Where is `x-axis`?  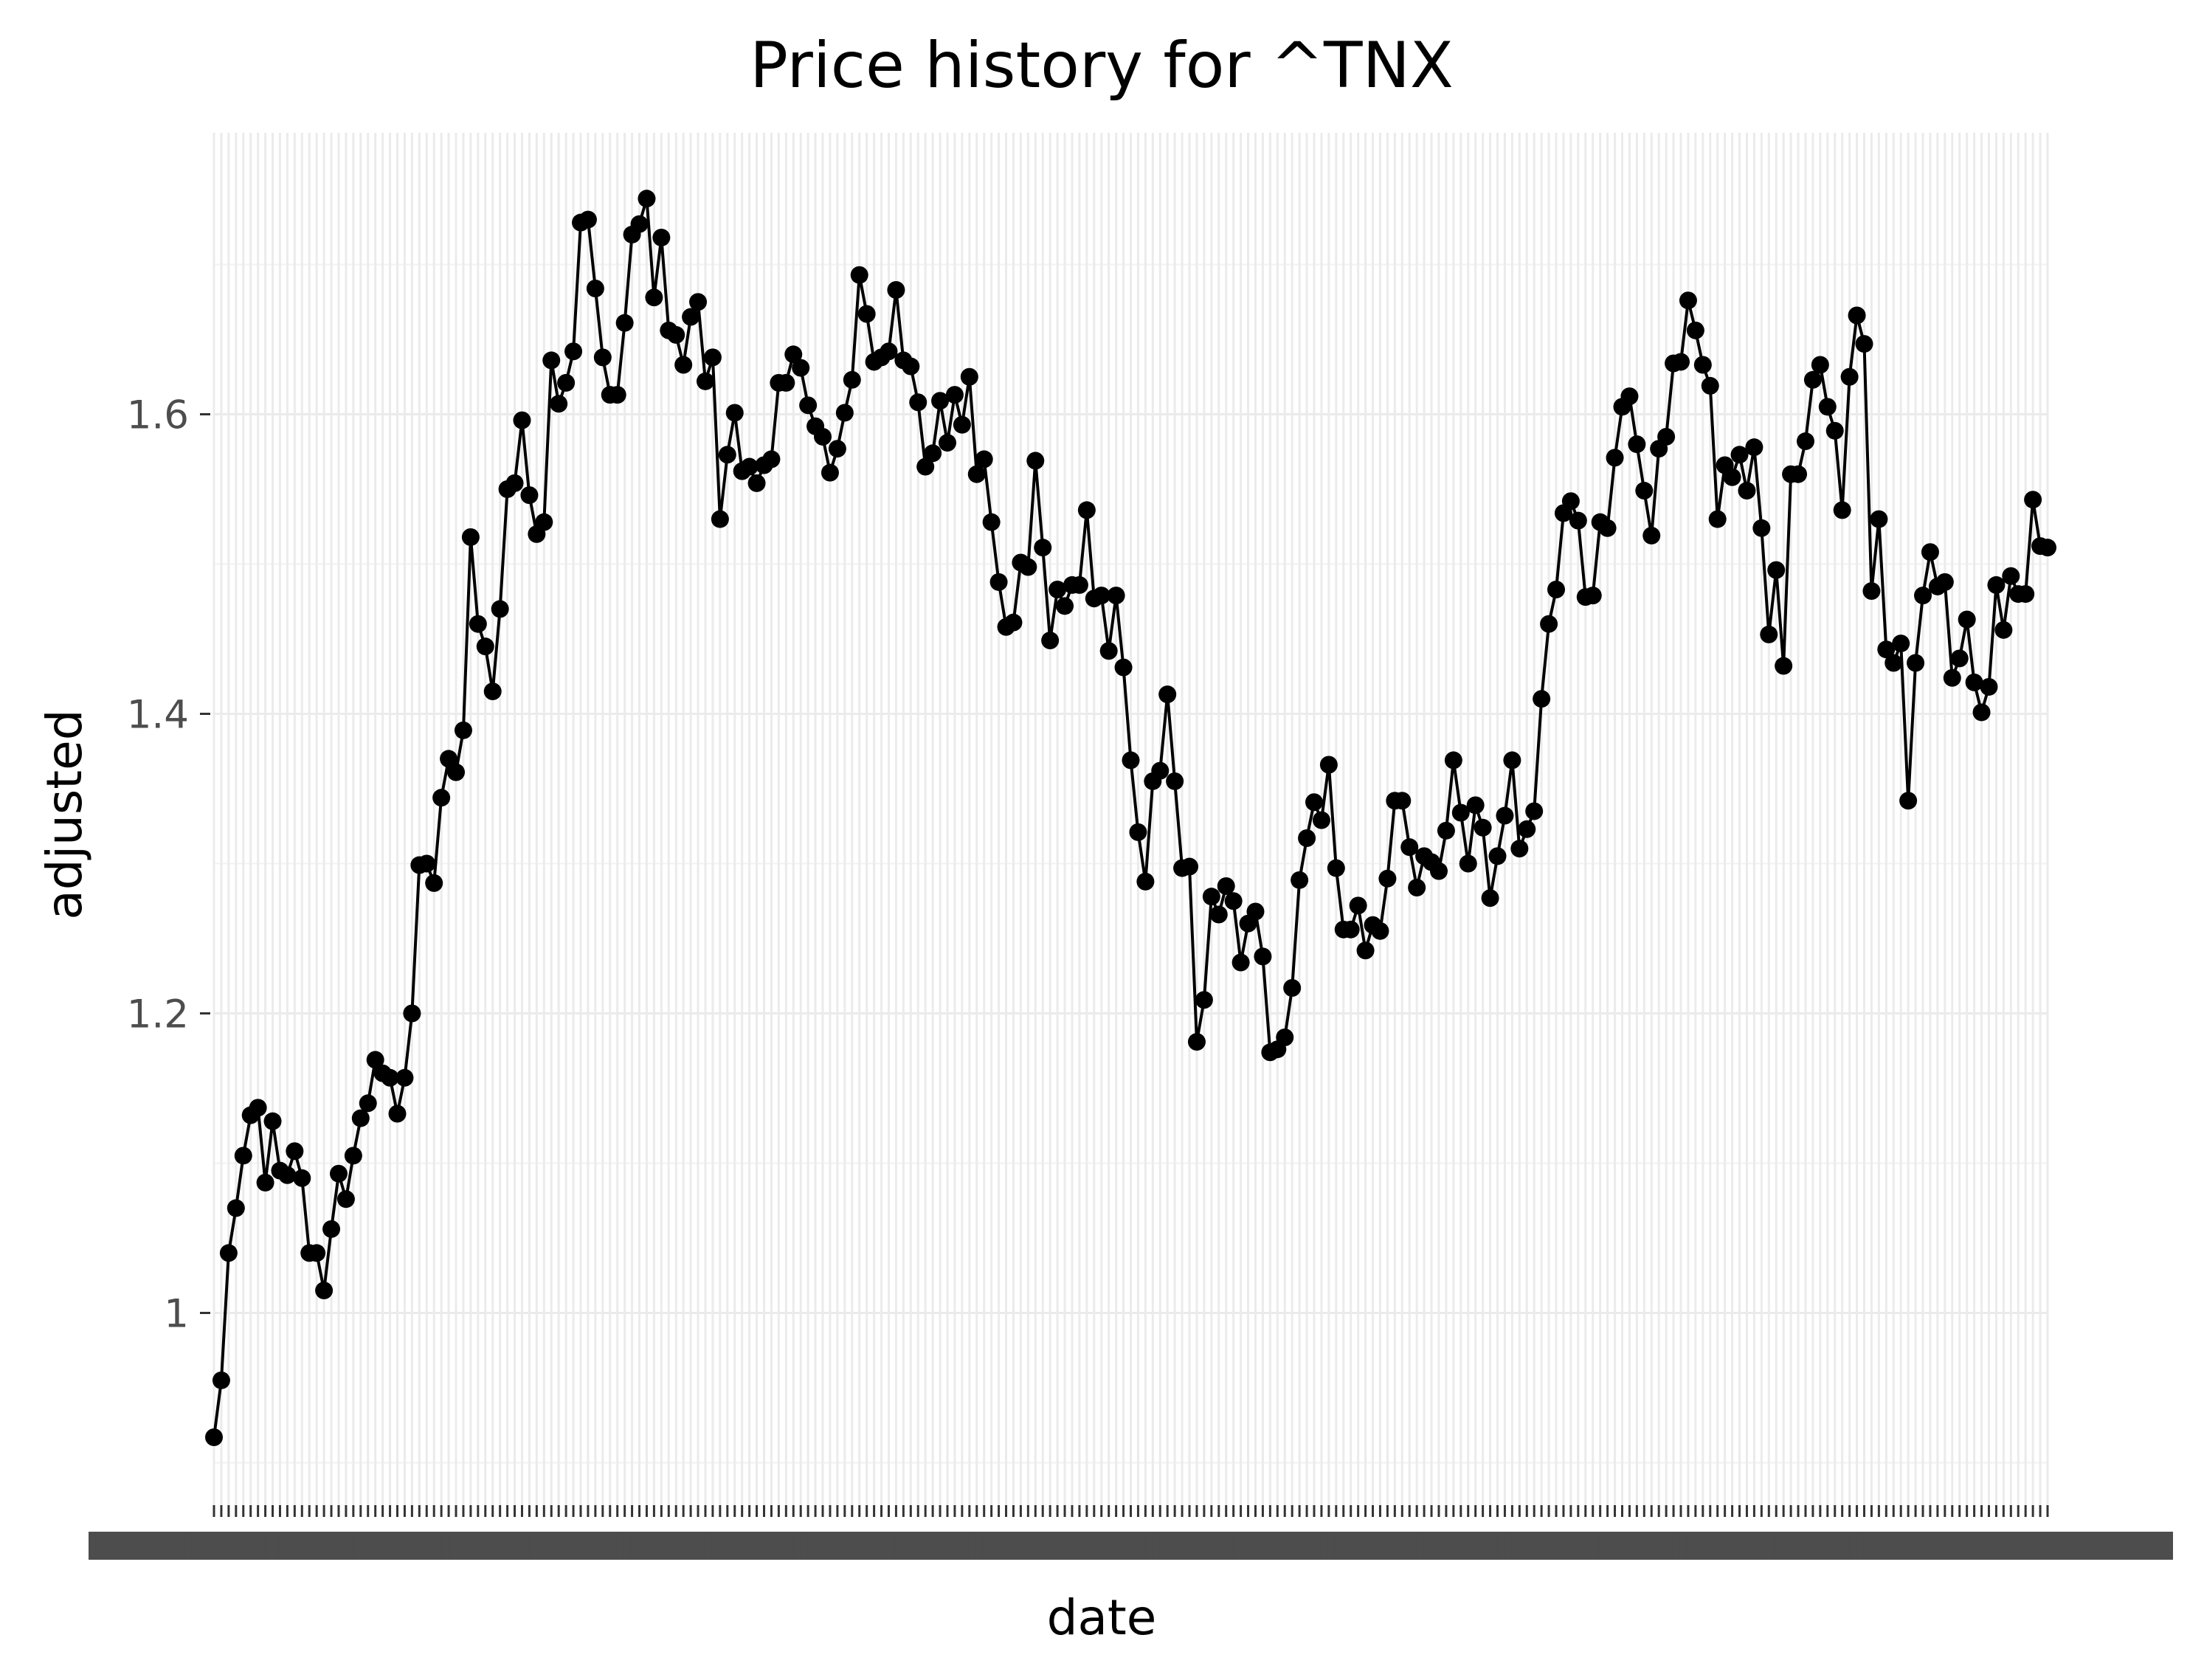
x-axis is located at coordinates (1131, 1532).